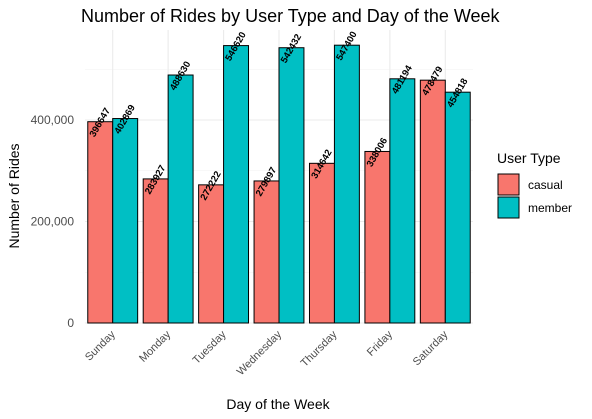  Describe the element at coordinates (346, 184) in the screenshot. I see `bar-member-thursday` at that location.